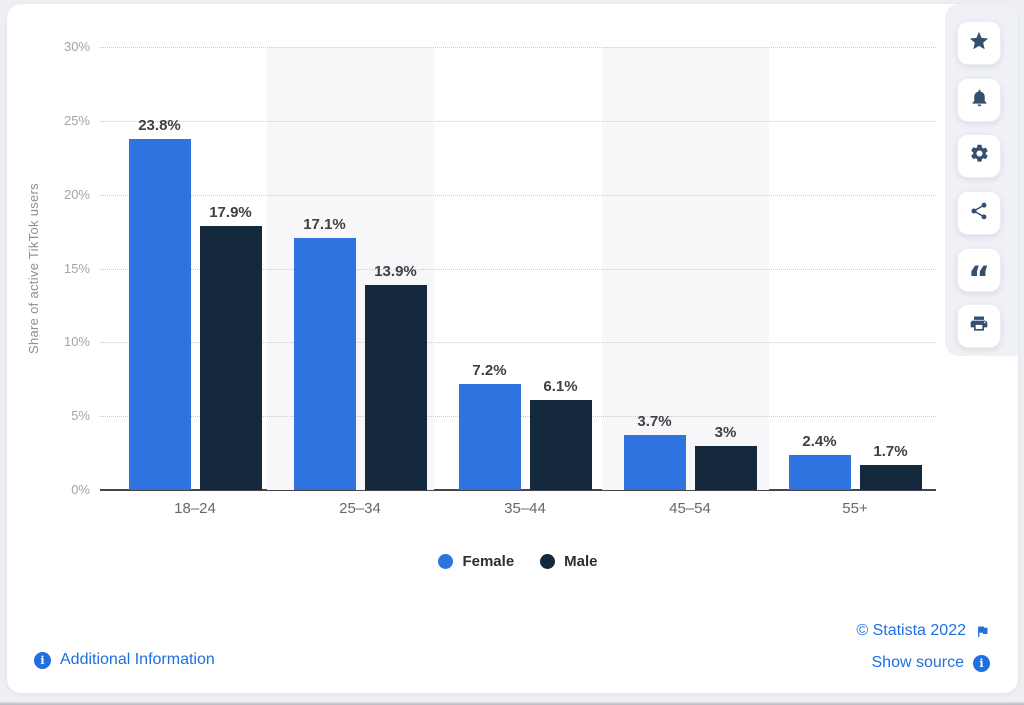 The width and height of the screenshot is (1024, 705). I want to click on x-category-label: 45–54, so click(690, 508).